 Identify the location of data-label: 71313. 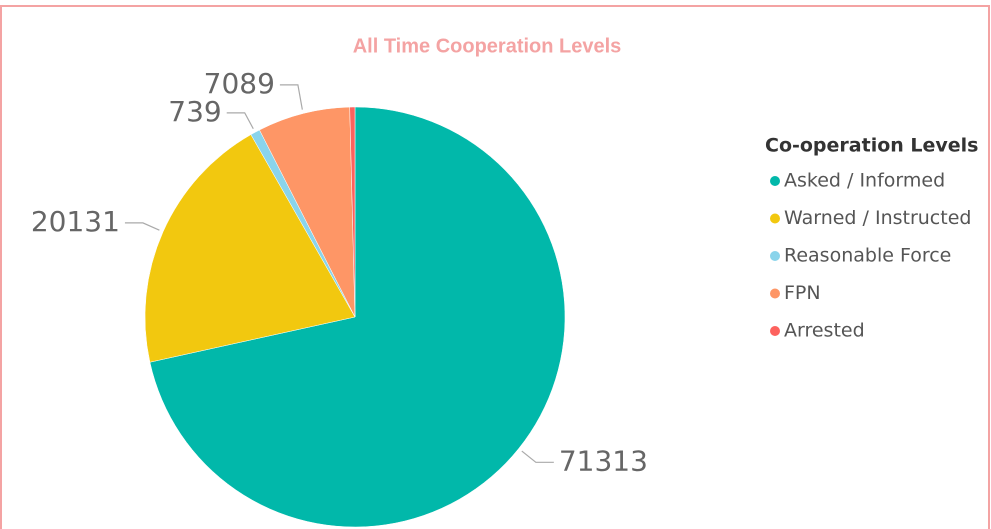
(603, 460).